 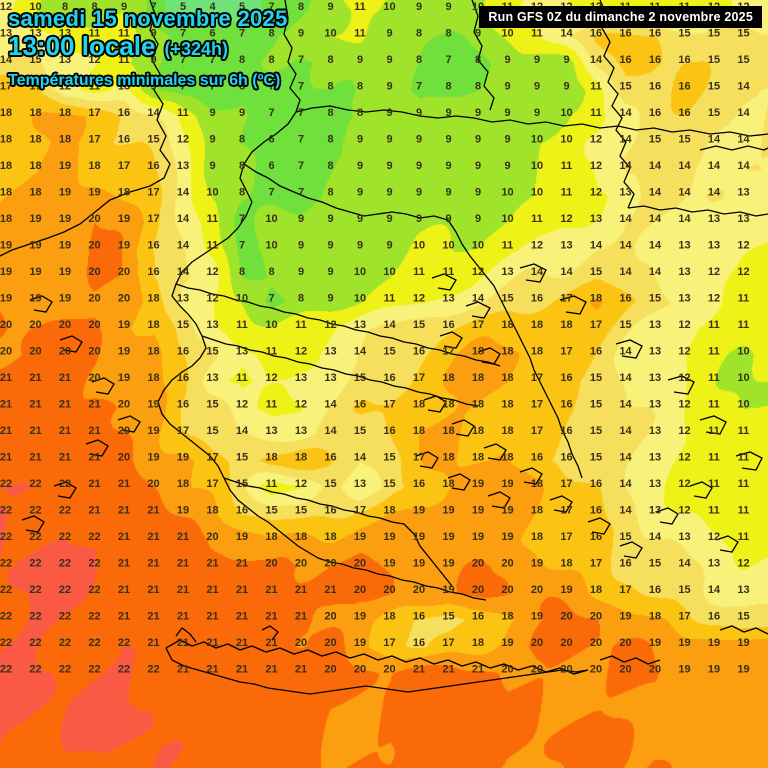 What do you see at coordinates (82, 46) in the screenshot?
I see `forecast-time-label: 13:00 locale` at bounding box center [82, 46].